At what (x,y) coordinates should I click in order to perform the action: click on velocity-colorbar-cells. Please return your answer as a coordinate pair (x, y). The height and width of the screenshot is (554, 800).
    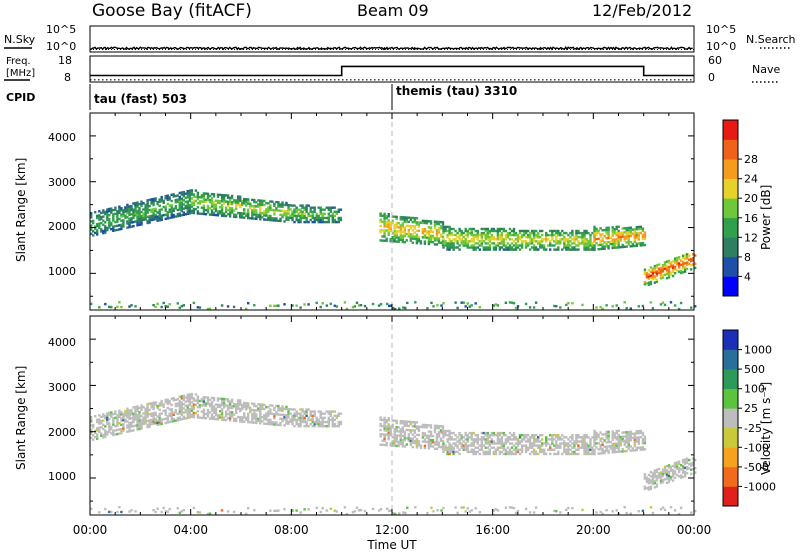
    Looking at the image, I should click on (730, 418).